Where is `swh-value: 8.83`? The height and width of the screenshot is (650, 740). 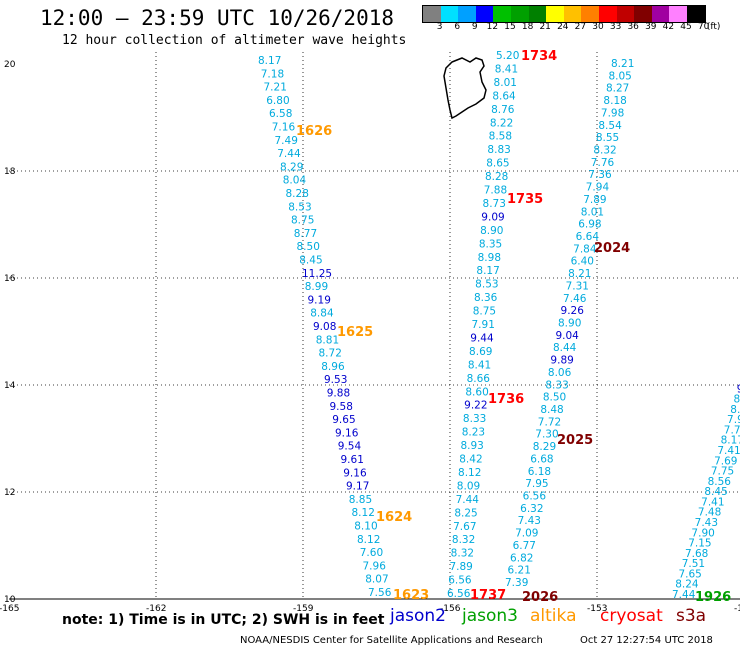
swh-value: 8.83 is located at coordinates (498, 150).